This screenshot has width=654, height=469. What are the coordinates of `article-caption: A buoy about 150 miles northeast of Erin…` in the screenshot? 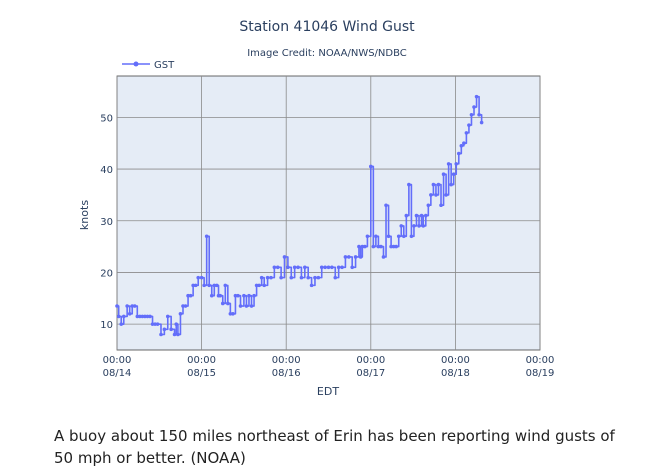 It's located at (334, 447).